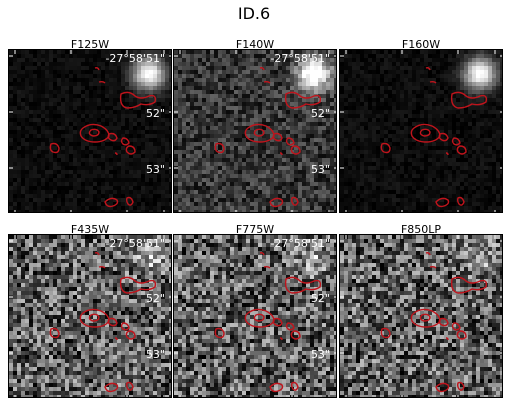  What do you see at coordinates (255, 44) in the screenshot?
I see `panel-title-f140w: F140W` at bounding box center [255, 44].